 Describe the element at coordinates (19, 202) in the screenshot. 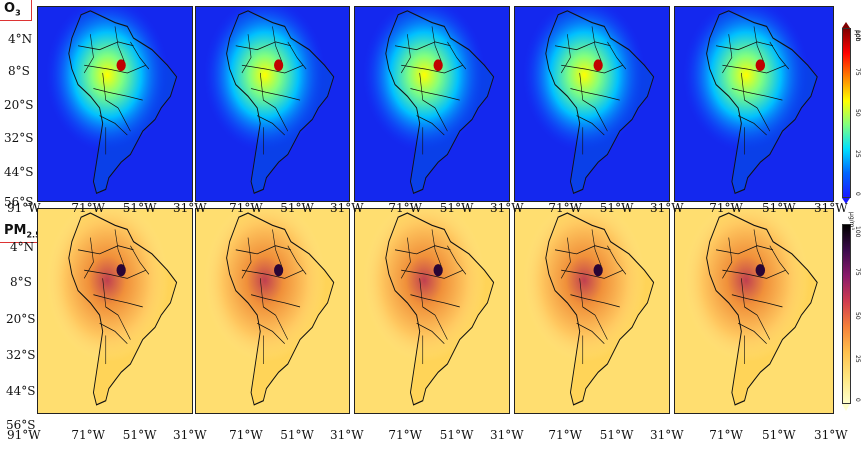

I see `lat-label: 56°S` at that location.